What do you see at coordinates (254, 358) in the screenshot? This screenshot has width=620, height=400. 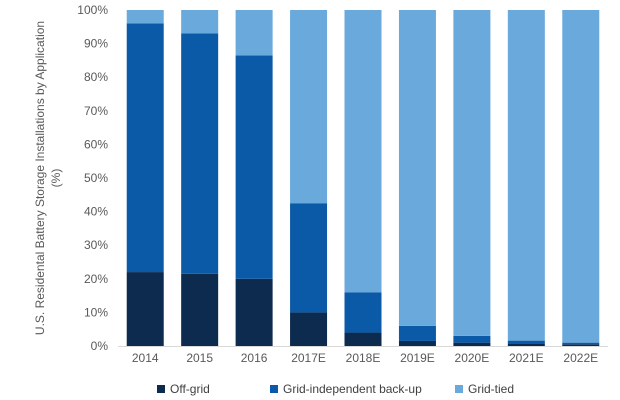 I see `x-tick-label: 2016` at bounding box center [254, 358].